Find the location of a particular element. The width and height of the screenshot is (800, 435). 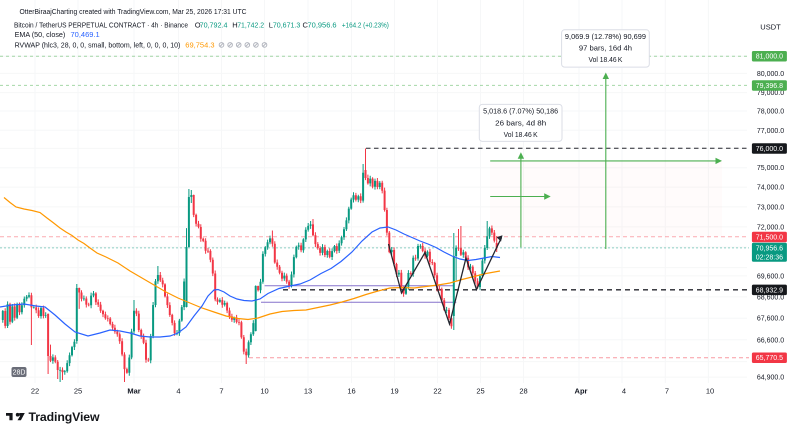

svg-text: 68,600.0 is located at coordinates (770, 297).